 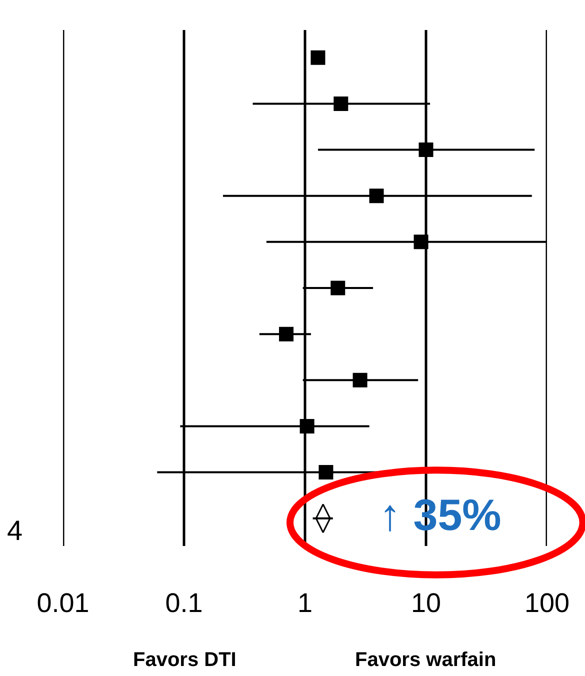 What do you see at coordinates (15, 530) in the screenshot?
I see `text: 4` at bounding box center [15, 530].